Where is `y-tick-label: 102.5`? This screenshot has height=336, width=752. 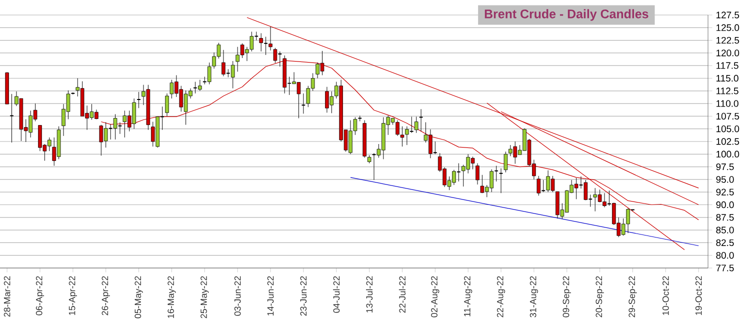
y-tick-label: 102.5 is located at coordinates (728, 141).